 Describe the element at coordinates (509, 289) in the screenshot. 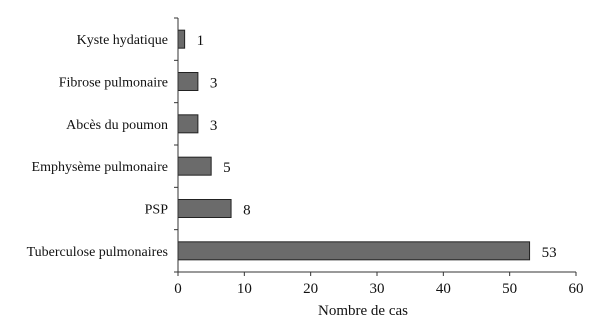

I see `x-tick-label: 50` at that location.